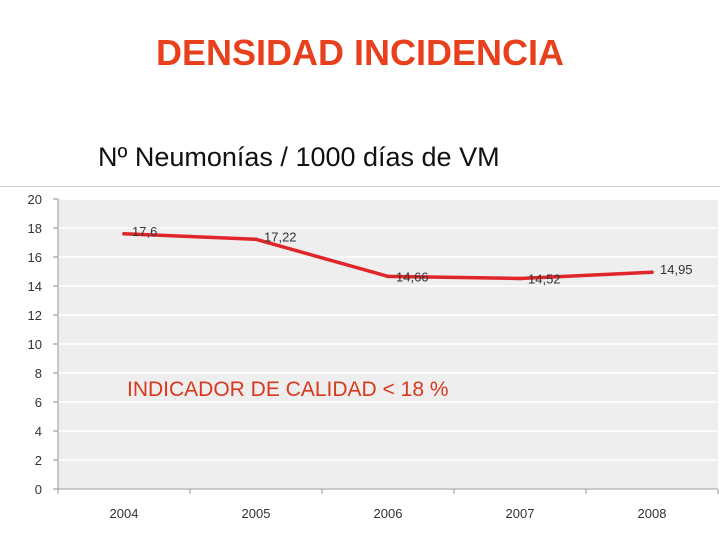  I want to click on slide-title: DENSIDAD INCIDENCIA, so click(360, 52).